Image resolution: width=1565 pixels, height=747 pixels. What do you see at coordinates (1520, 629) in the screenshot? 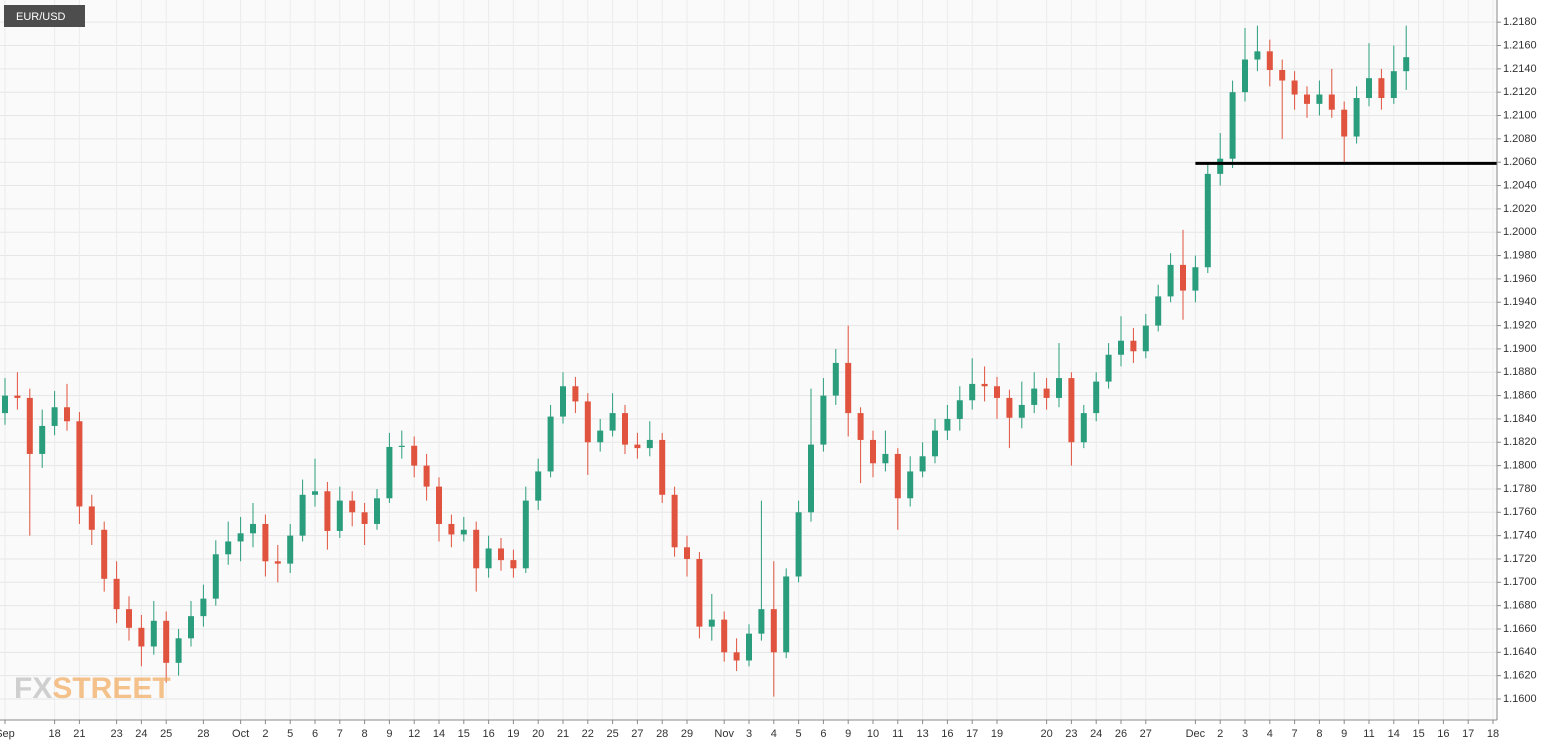
I see `y-tick-label: 1.1660` at bounding box center [1520, 629].